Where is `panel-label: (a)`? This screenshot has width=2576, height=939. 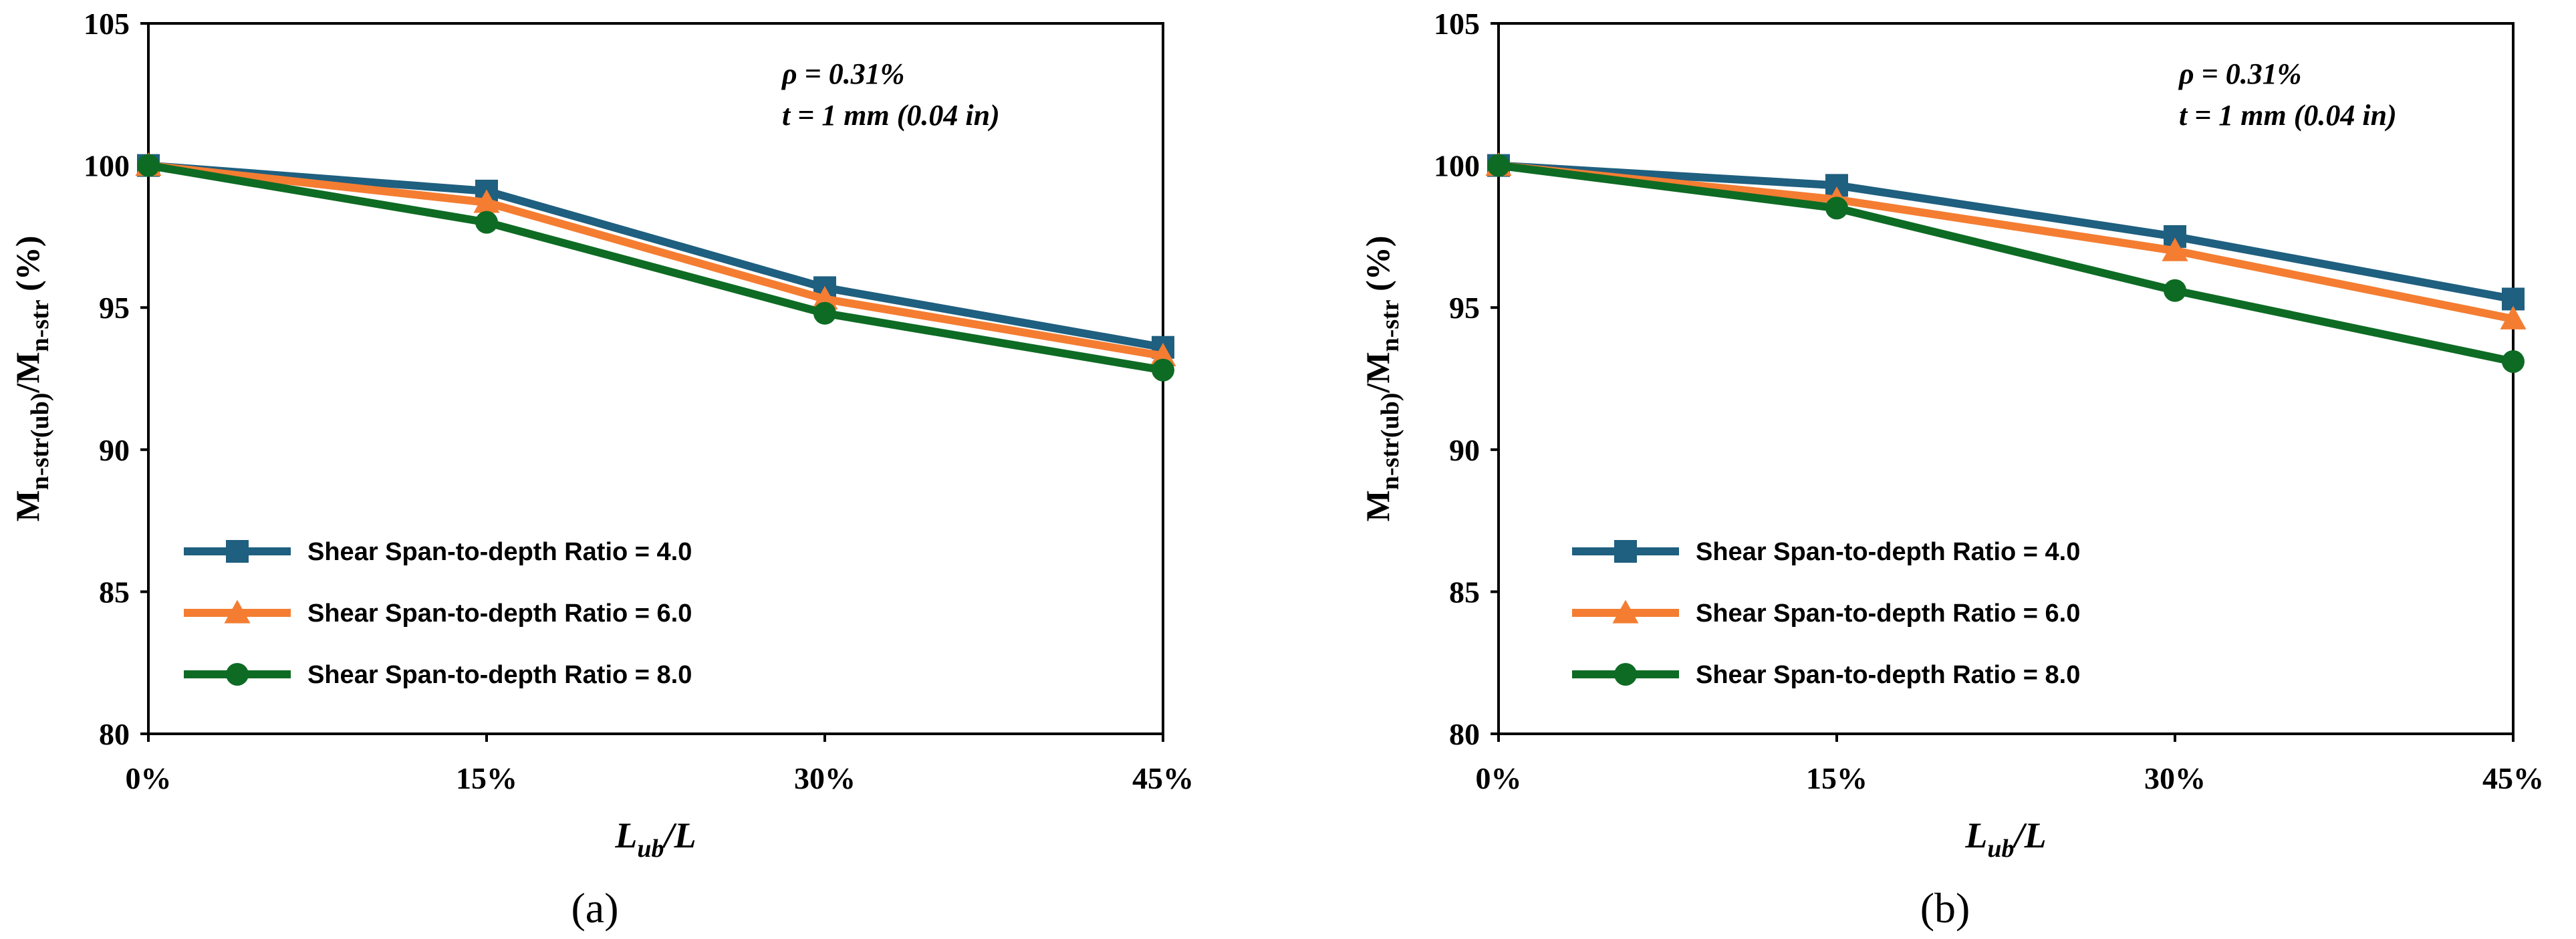
panel-label: (a) is located at coordinates (594, 908).